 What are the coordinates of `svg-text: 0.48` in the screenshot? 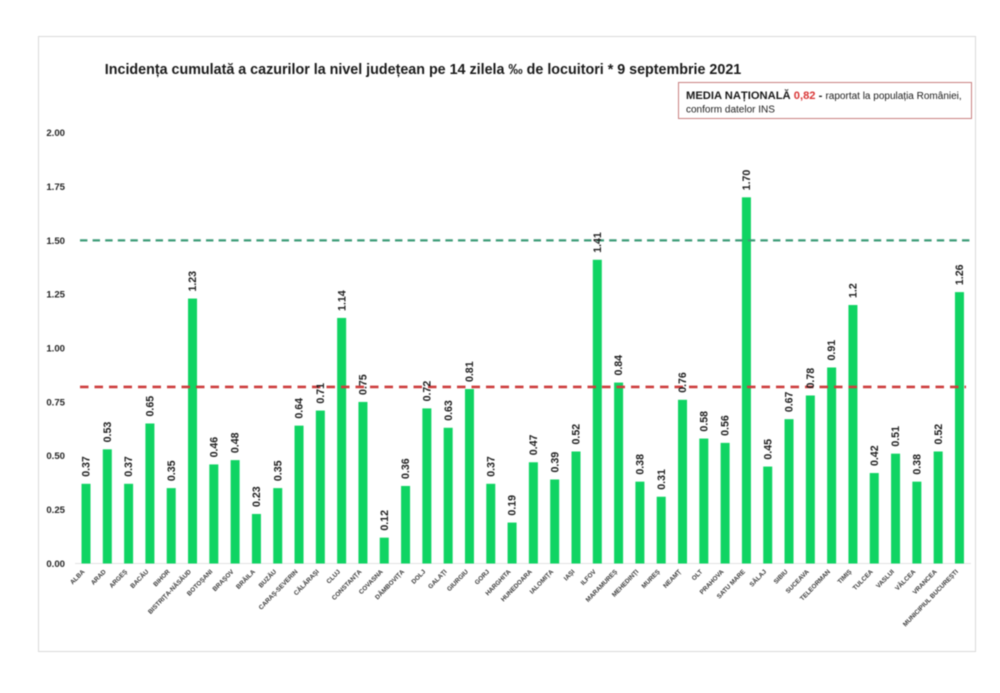 It's located at (236, 442).